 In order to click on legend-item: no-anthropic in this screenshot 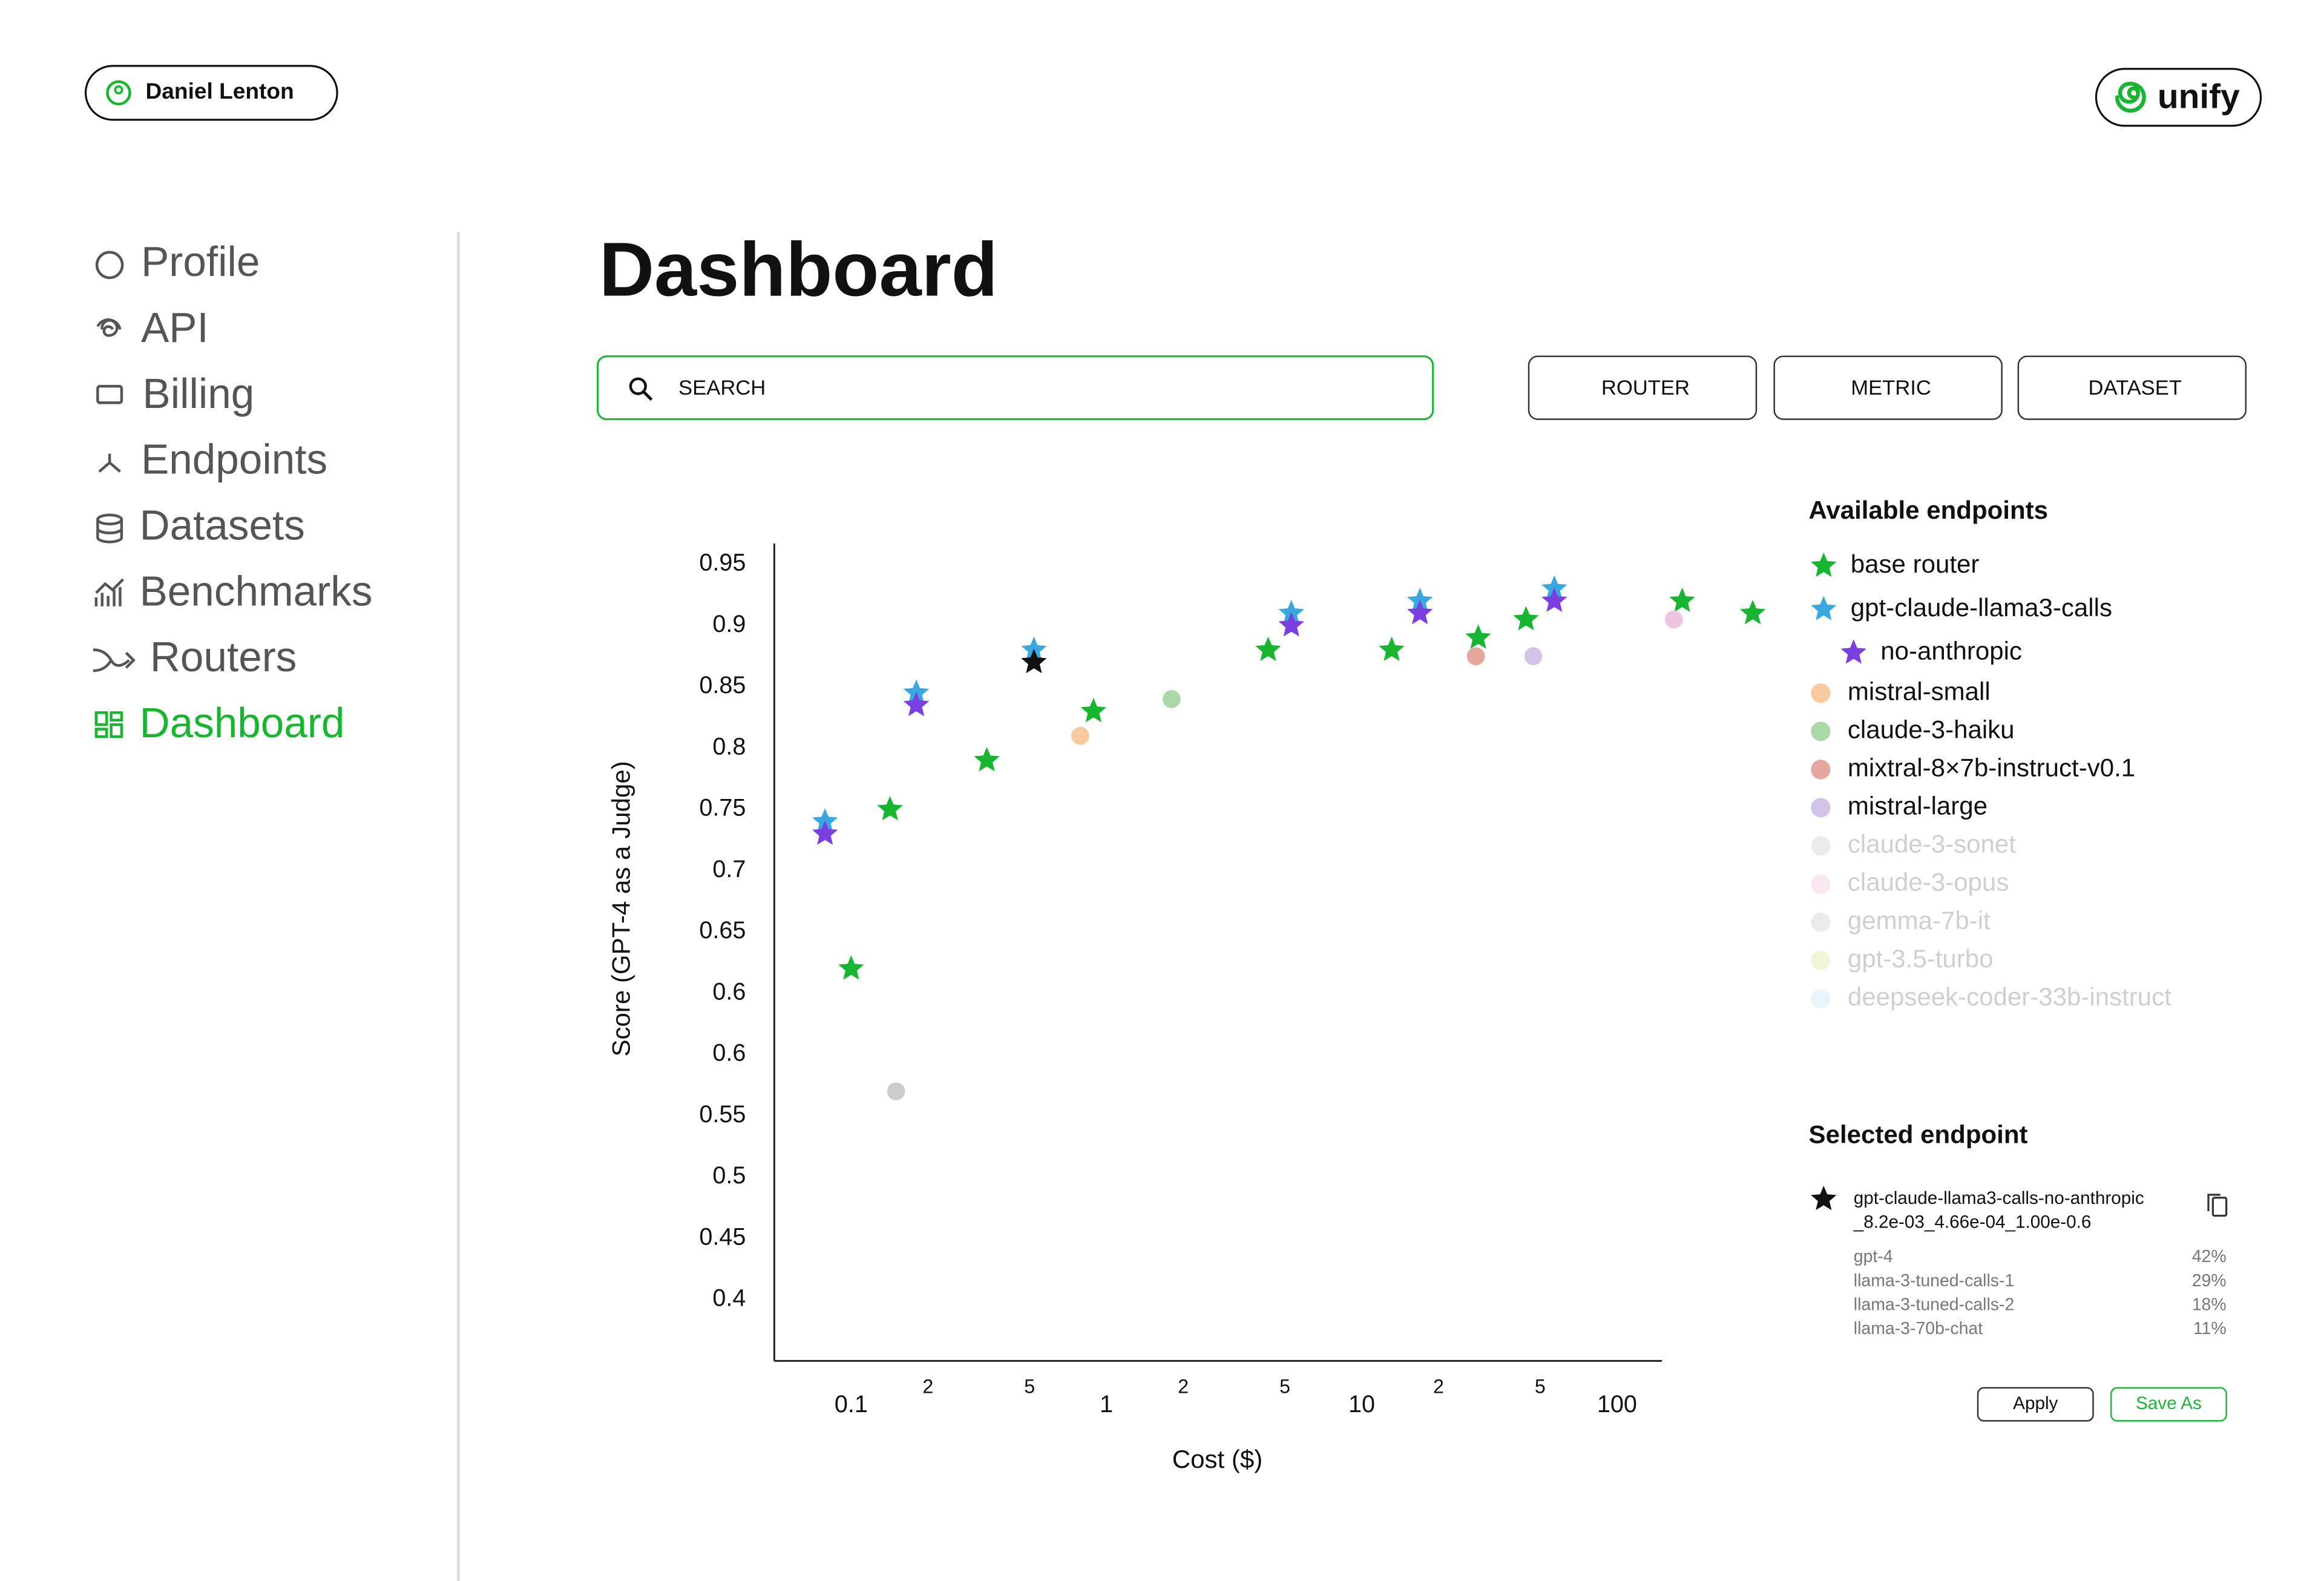, I will do `click(1931, 651)`.